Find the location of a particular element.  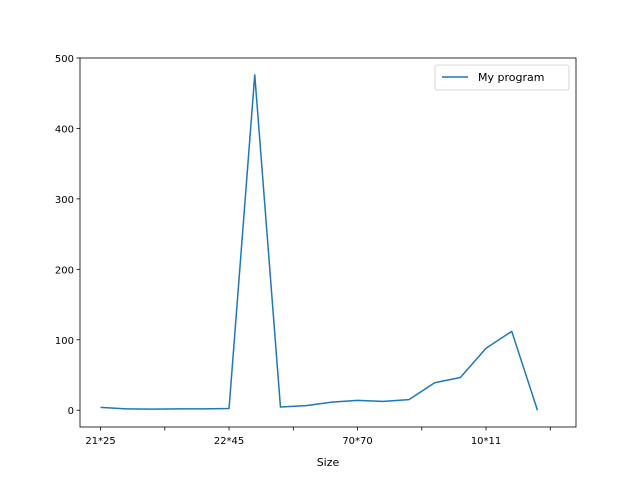

y-tick-label: 0 is located at coordinates (71, 411).